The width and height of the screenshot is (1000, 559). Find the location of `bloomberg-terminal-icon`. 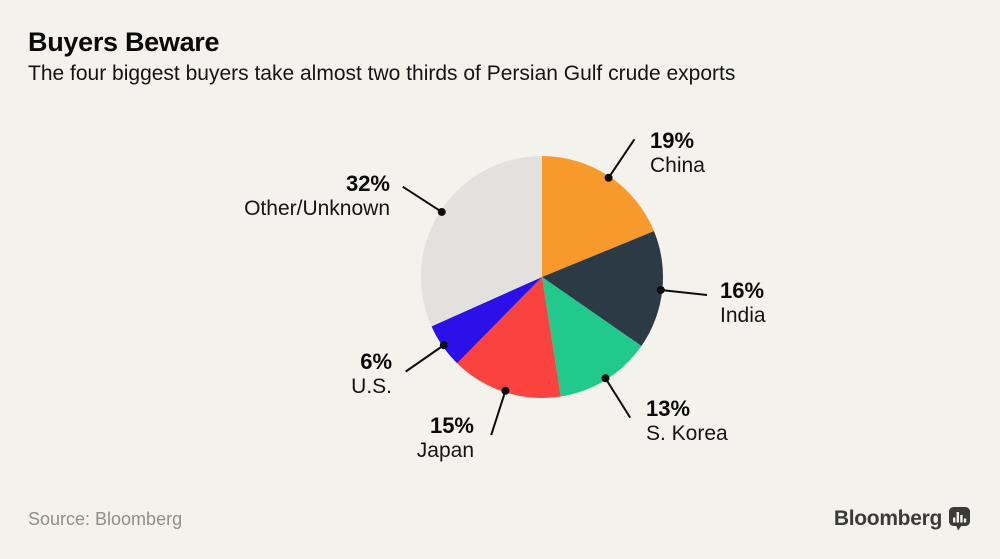

bloomberg-terminal-icon is located at coordinates (959, 519).